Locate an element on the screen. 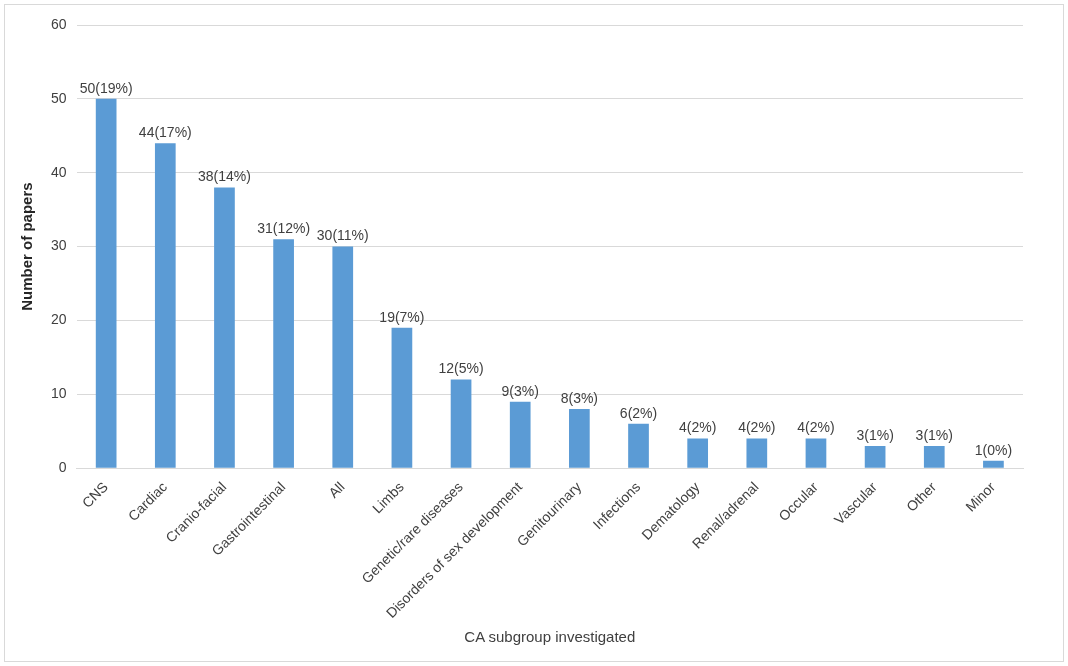 The image size is (1068, 666). x-axis-title: CA subgroup investigated is located at coordinates (550, 637).